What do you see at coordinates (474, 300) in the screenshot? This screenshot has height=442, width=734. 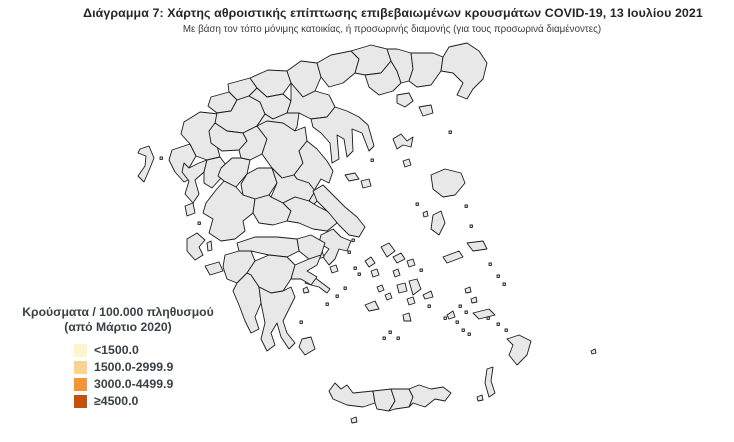 I see `region-kalymnos` at bounding box center [474, 300].